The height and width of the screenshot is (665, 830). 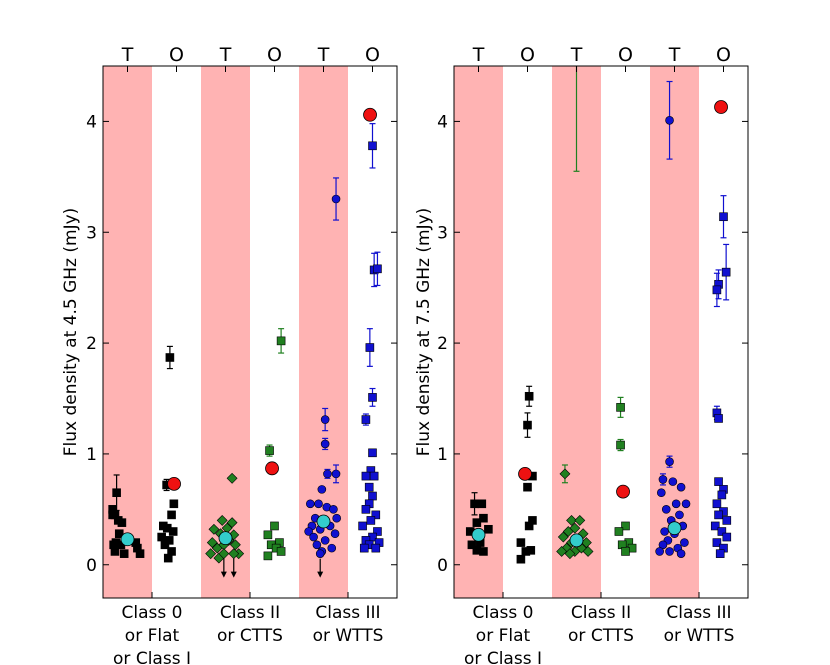 What do you see at coordinates (698, 613) in the screenshot?
I see `category-label-line: Class III` at bounding box center [698, 613].